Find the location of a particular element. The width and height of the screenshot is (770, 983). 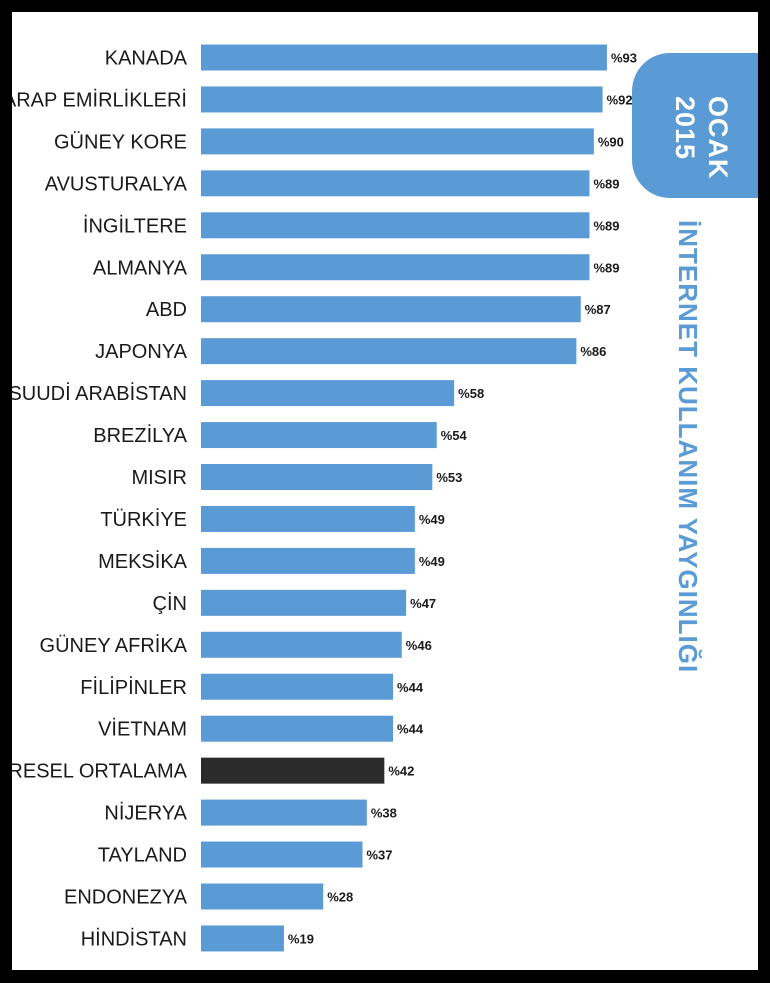

value-label: %87 is located at coordinates (598, 309).